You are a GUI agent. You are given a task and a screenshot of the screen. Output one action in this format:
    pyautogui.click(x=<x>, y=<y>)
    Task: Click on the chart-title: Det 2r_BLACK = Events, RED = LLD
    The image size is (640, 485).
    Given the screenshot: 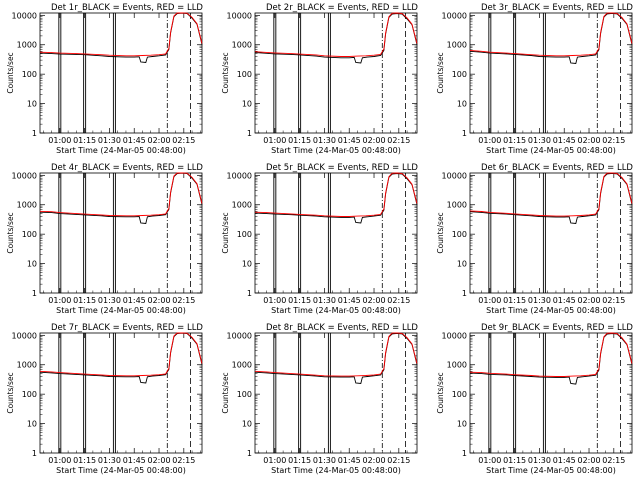 What is the action you would take?
    pyautogui.click(x=342, y=8)
    